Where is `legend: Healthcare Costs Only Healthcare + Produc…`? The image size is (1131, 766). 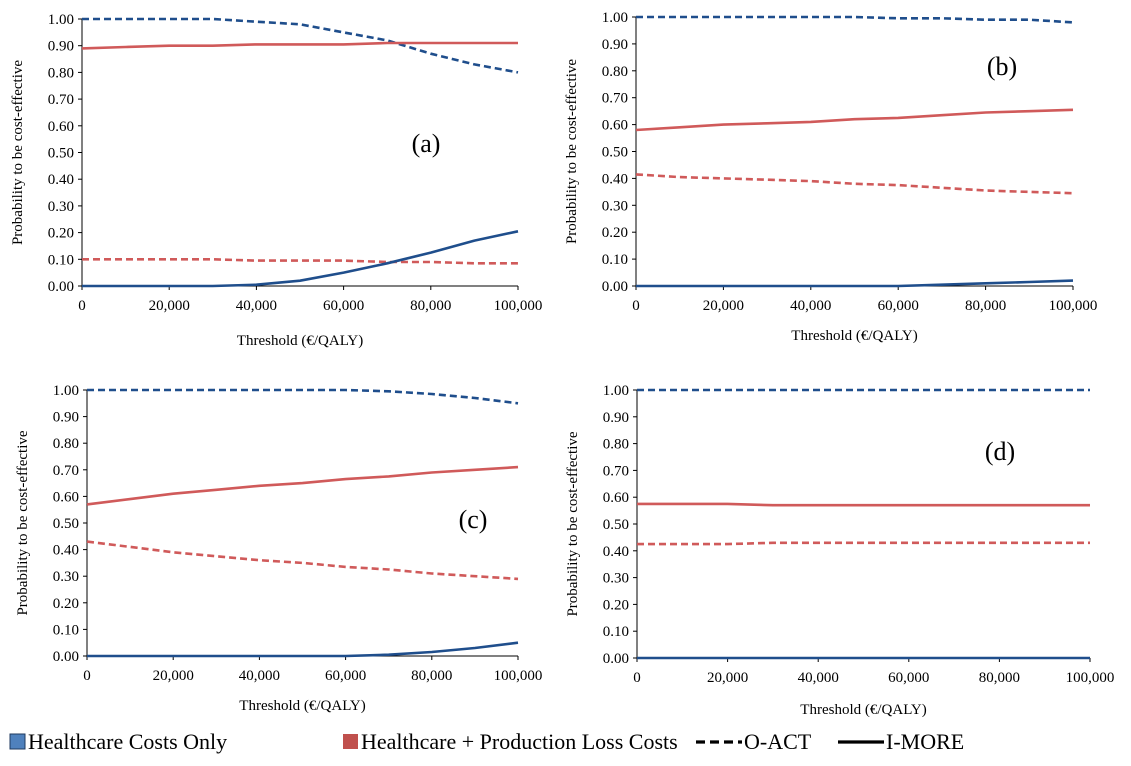
legend: Healthcare Costs Only Healthcare + Produc… is located at coordinates (486, 741).